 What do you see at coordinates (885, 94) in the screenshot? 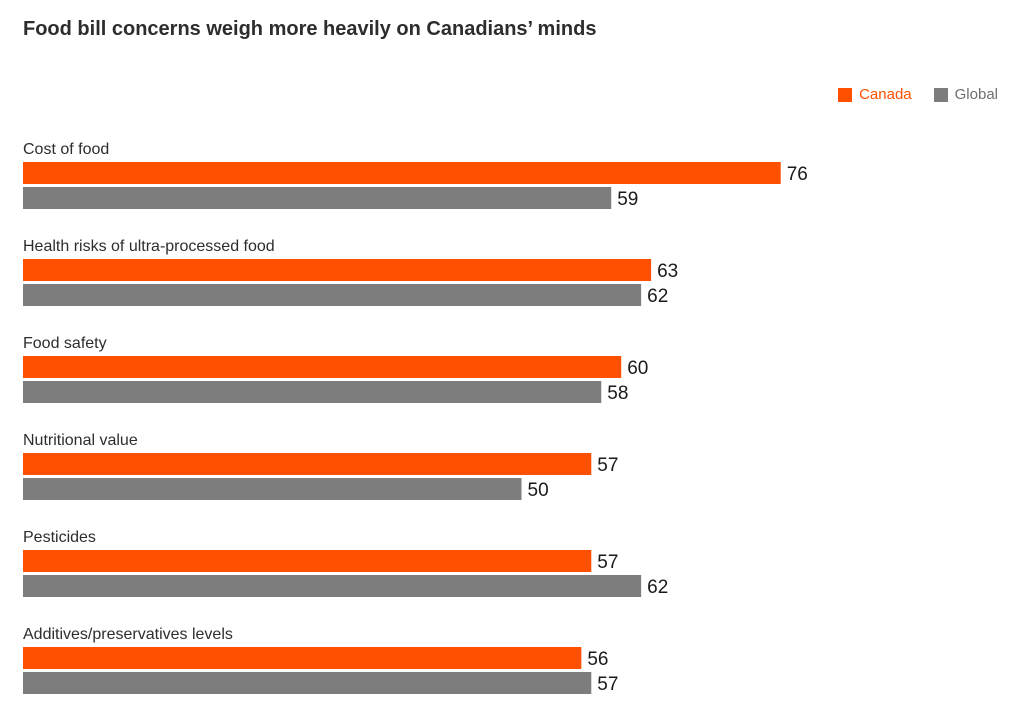
I see `legend-label-canada: Canada` at bounding box center [885, 94].